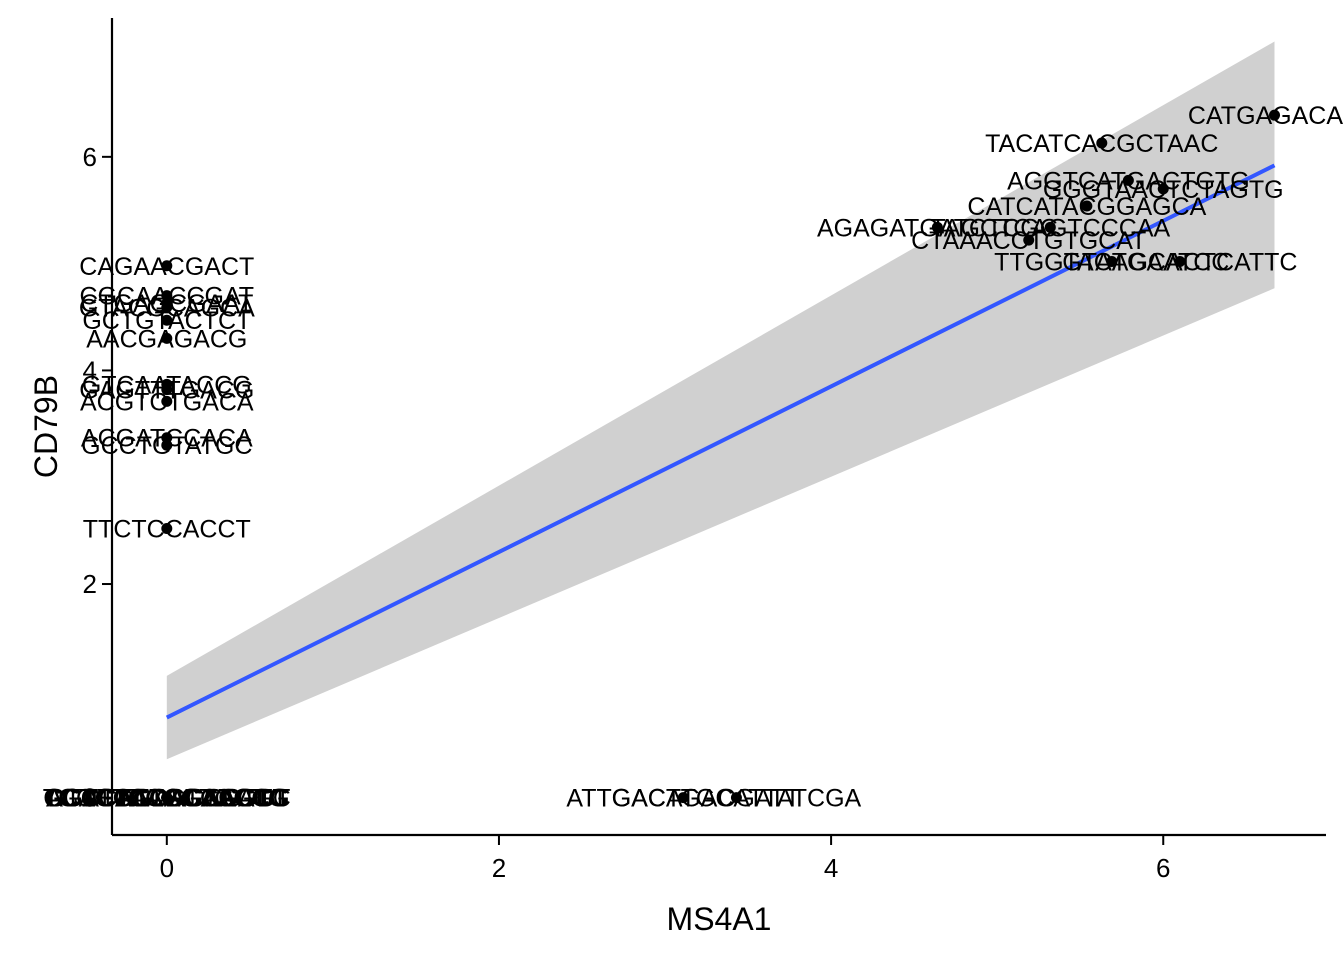 Image resolution: width=1344 pixels, height=960 pixels. I want to click on point-label: AGCTTGCACTGGTT, so click(167, 799).